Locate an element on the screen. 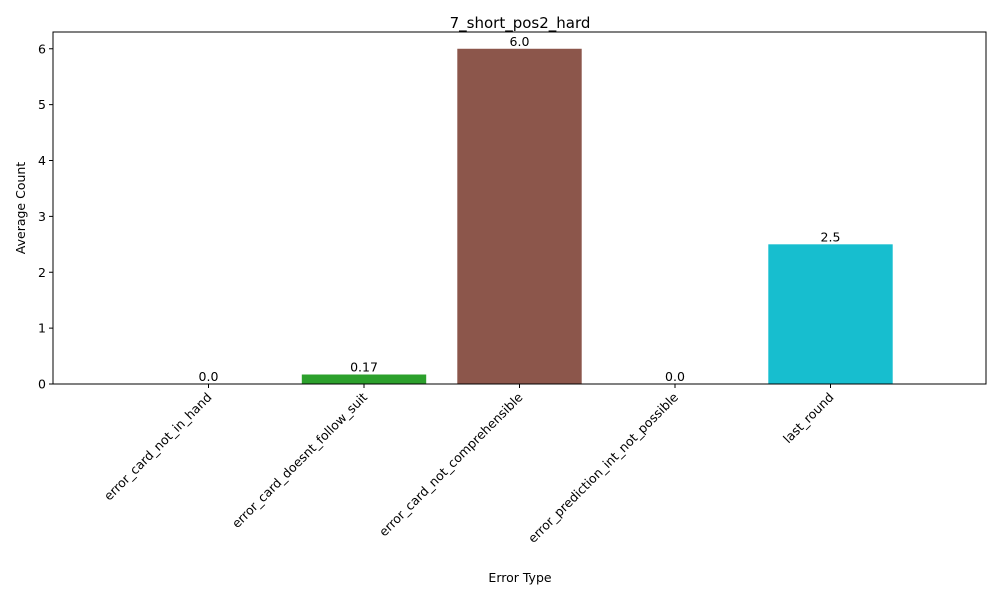 The height and width of the screenshot is (600, 1000). x-tick-label: error_card_doesnt_follow_suit is located at coordinates (299, 459).